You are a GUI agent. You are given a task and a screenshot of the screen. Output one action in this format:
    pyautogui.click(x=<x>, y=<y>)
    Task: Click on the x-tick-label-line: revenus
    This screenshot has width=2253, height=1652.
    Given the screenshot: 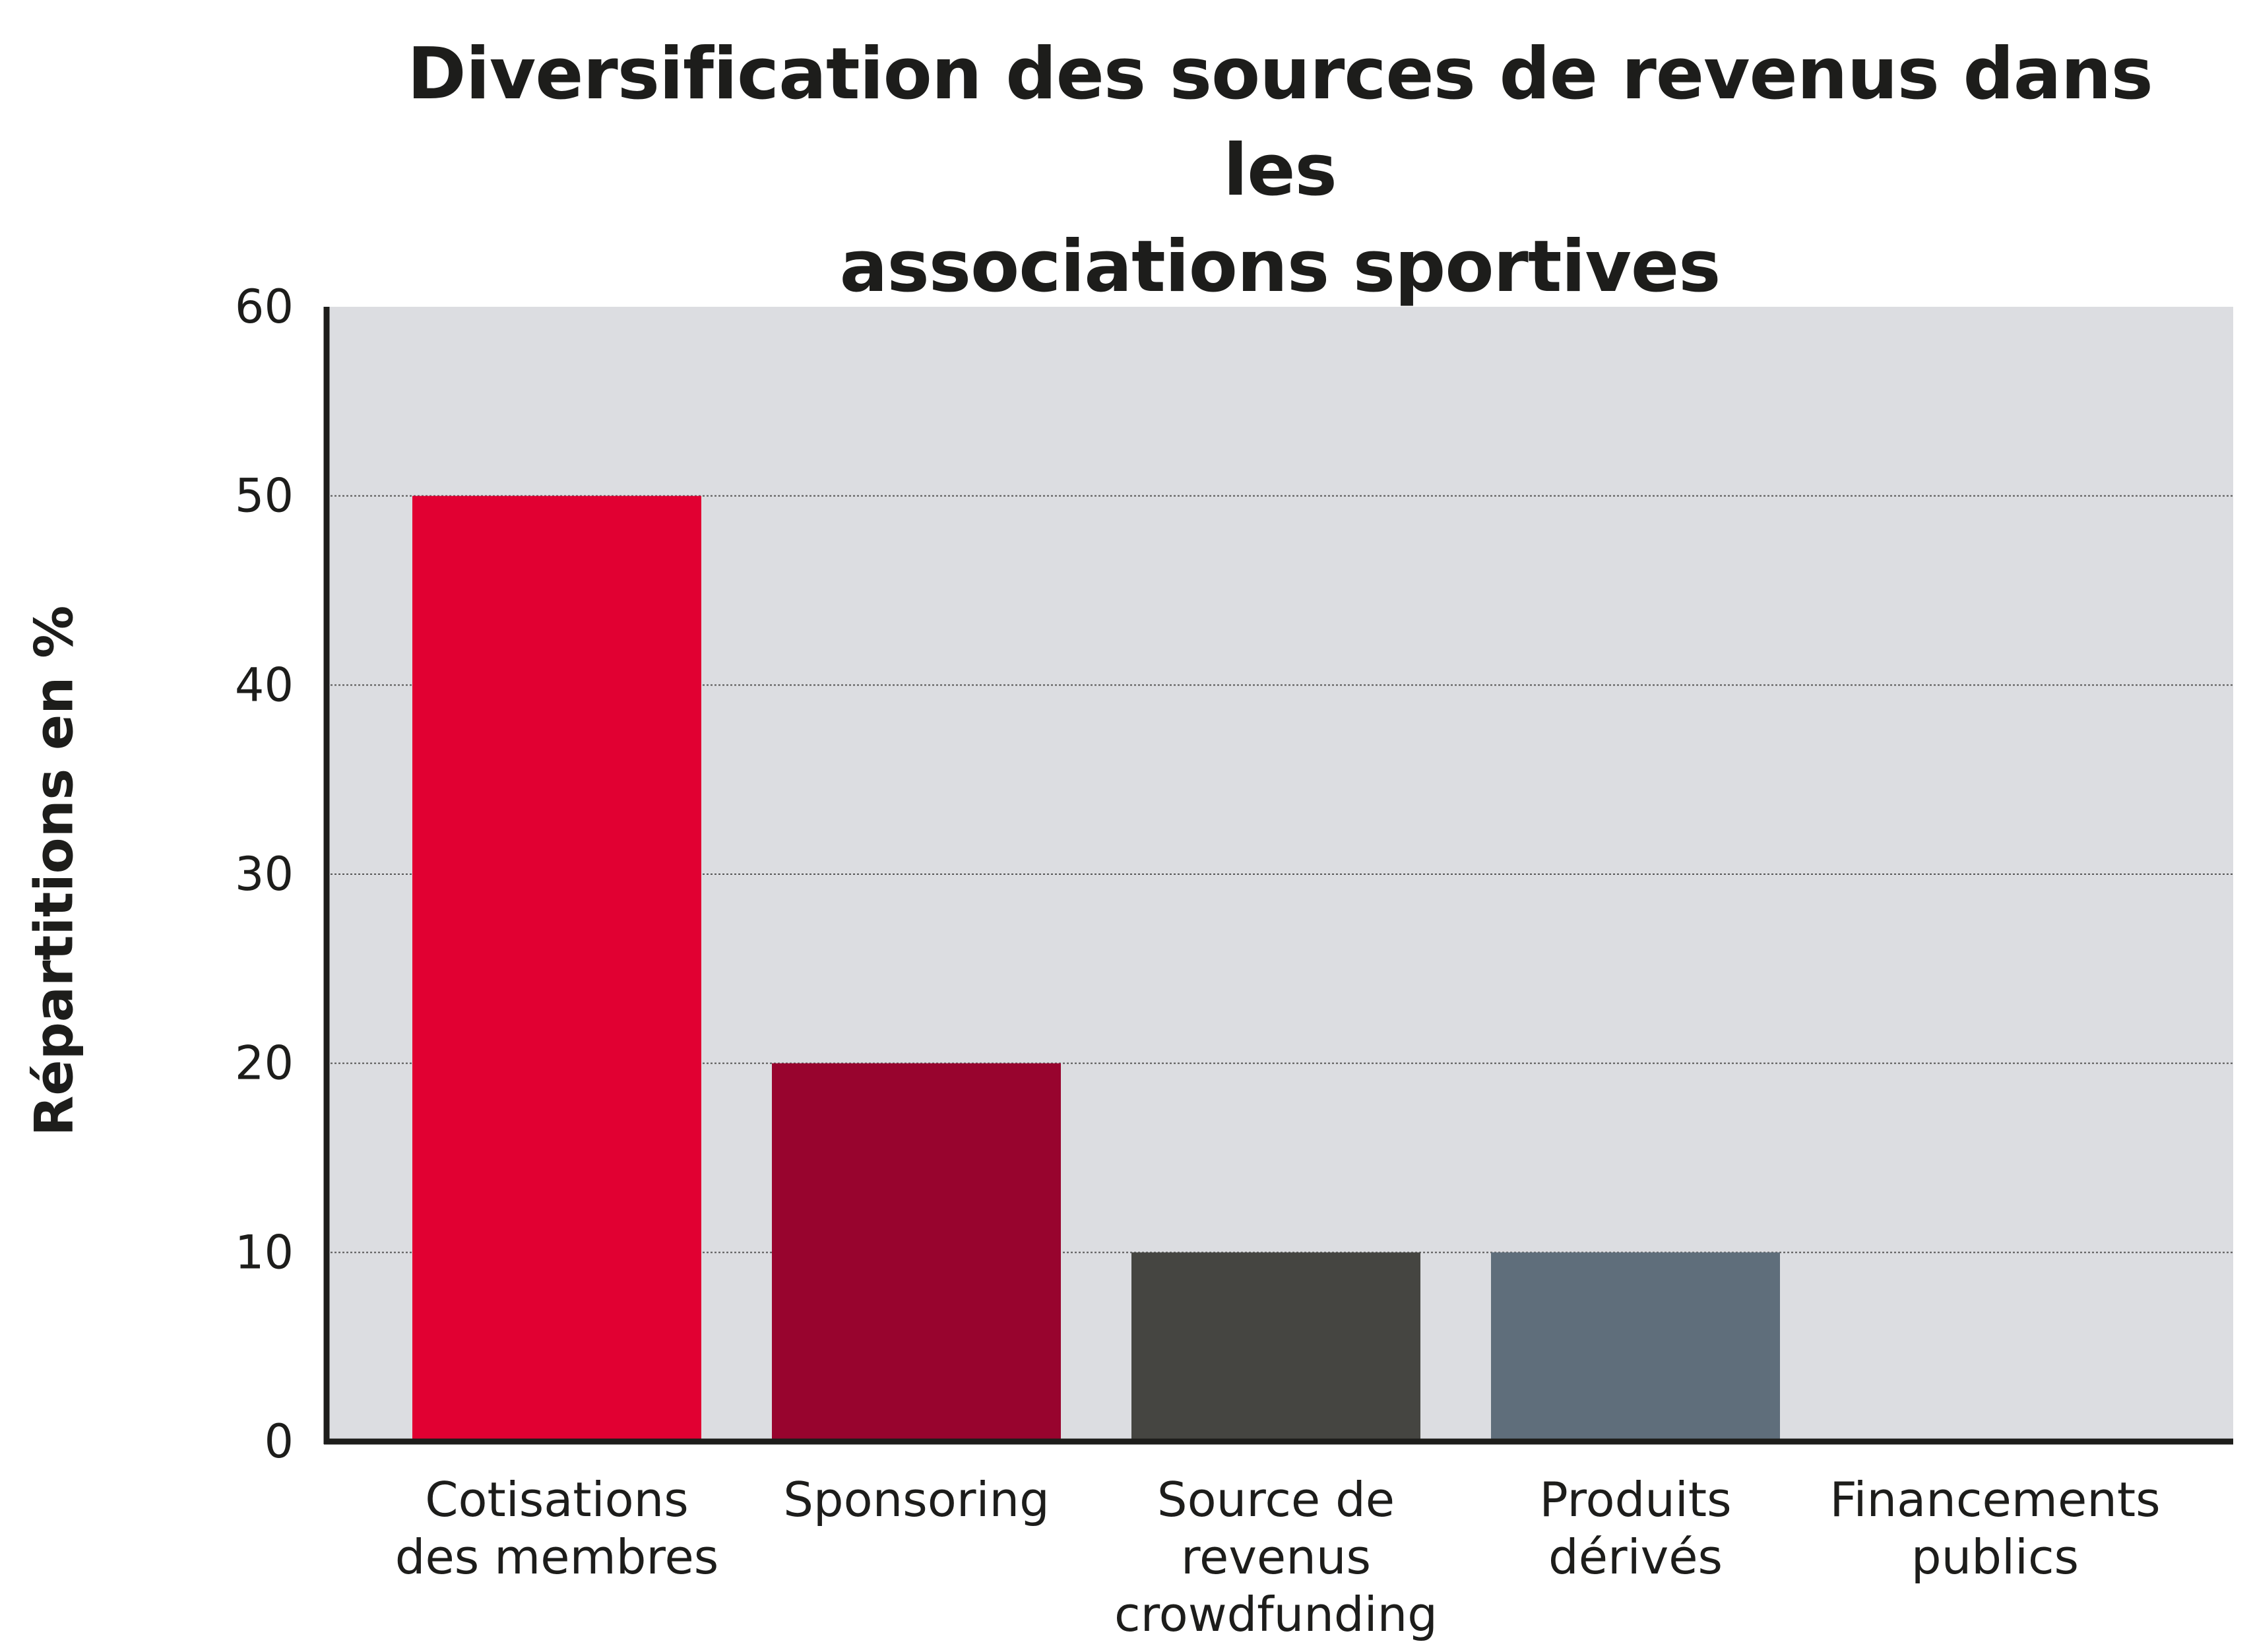 What is the action you would take?
    pyautogui.click(x=1276, y=1557)
    